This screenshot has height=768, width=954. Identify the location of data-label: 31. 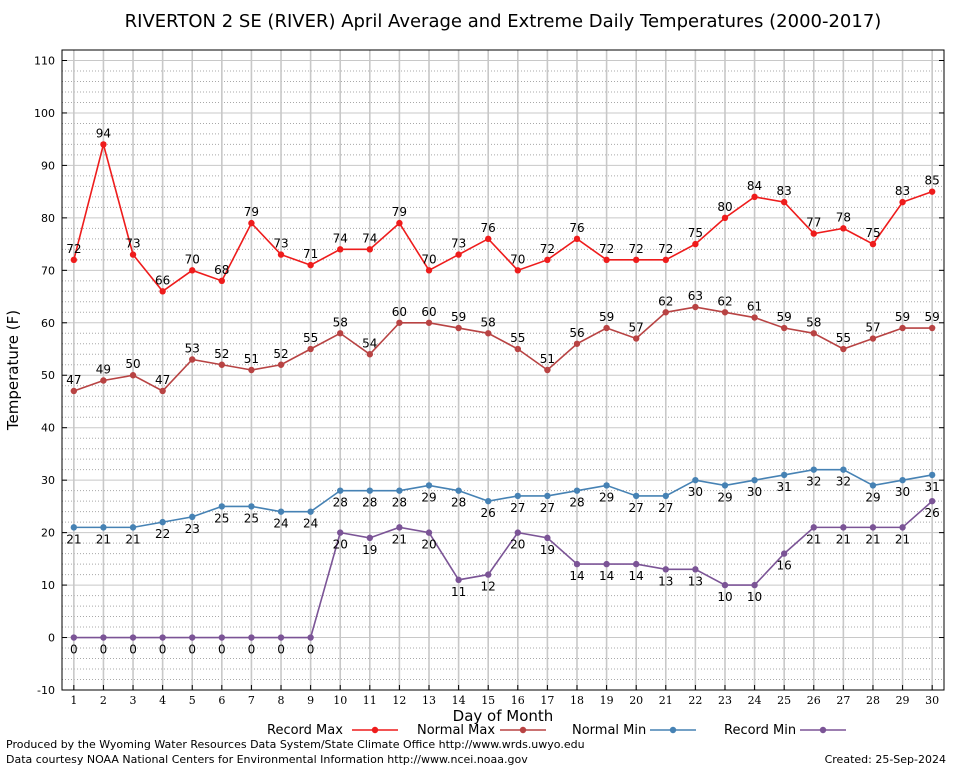
(784, 487).